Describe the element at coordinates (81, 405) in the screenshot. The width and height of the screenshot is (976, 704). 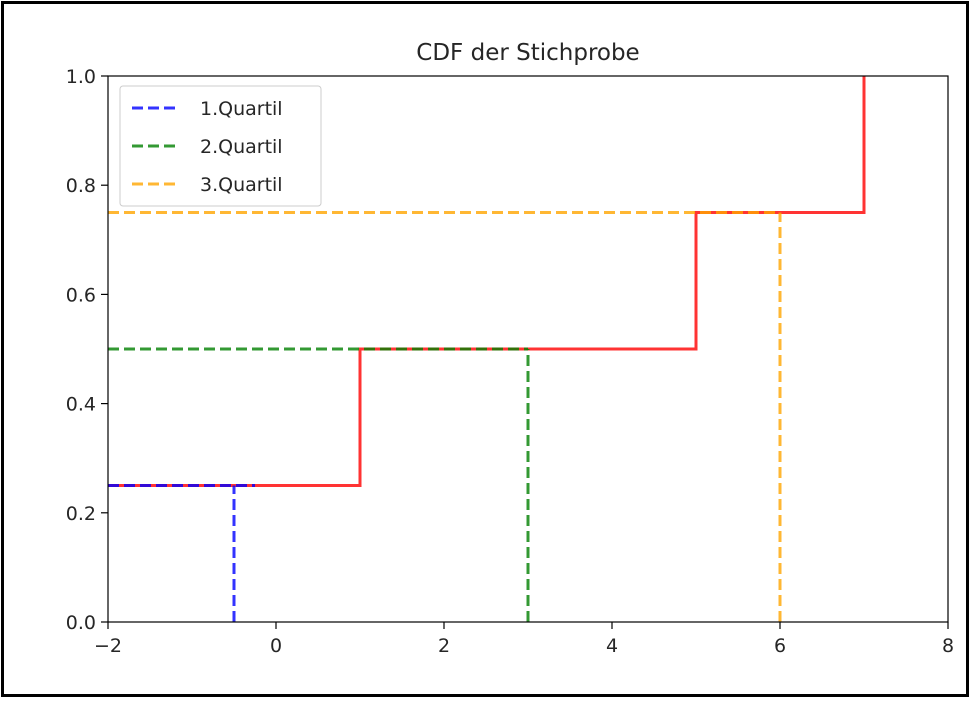
I see `y-tick-label: 0.4` at that location.